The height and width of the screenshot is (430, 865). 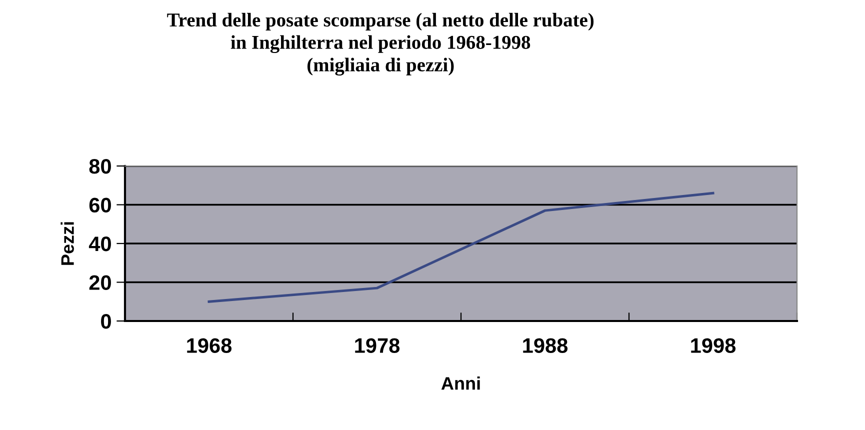 What do you see at coordinates (209, 345) in the screenshot?
I see `x-tick-label: 1968` at bounding box center [209, 345].